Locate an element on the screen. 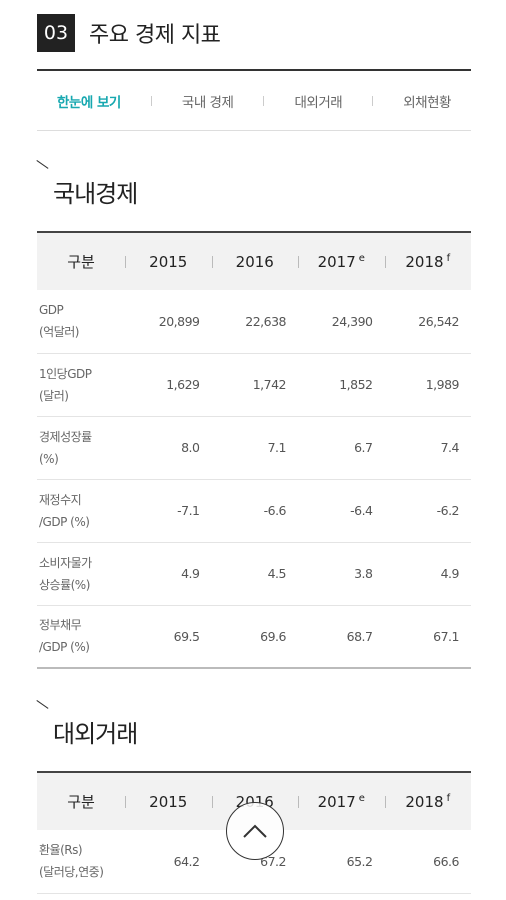  table-row: 정부채무 /GDP (%) 69.5 69.6 68.7 67.1 is located at coordinates (254, 637).